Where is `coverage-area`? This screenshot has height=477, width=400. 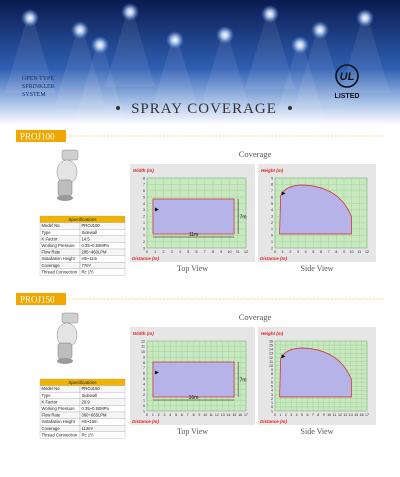
coverage-area is located at coordinates (193, 379).